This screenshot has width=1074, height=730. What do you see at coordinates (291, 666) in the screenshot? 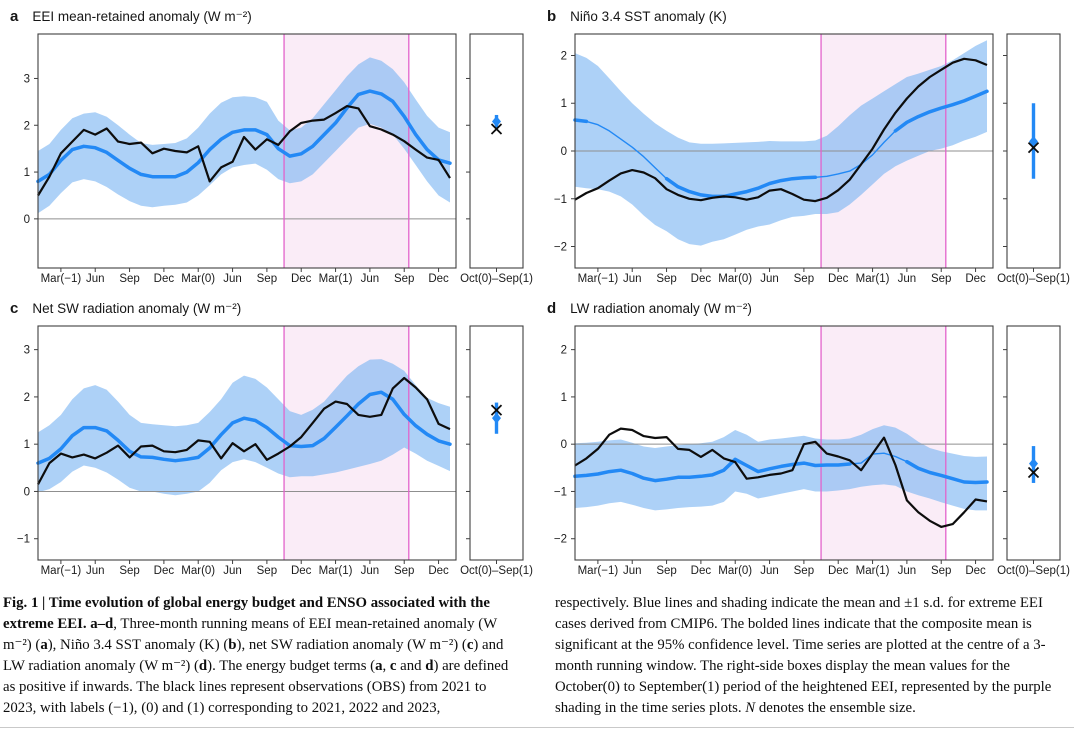
I see `caption-segment: ). The energy budget terms (` at bounding box center [291, 666].